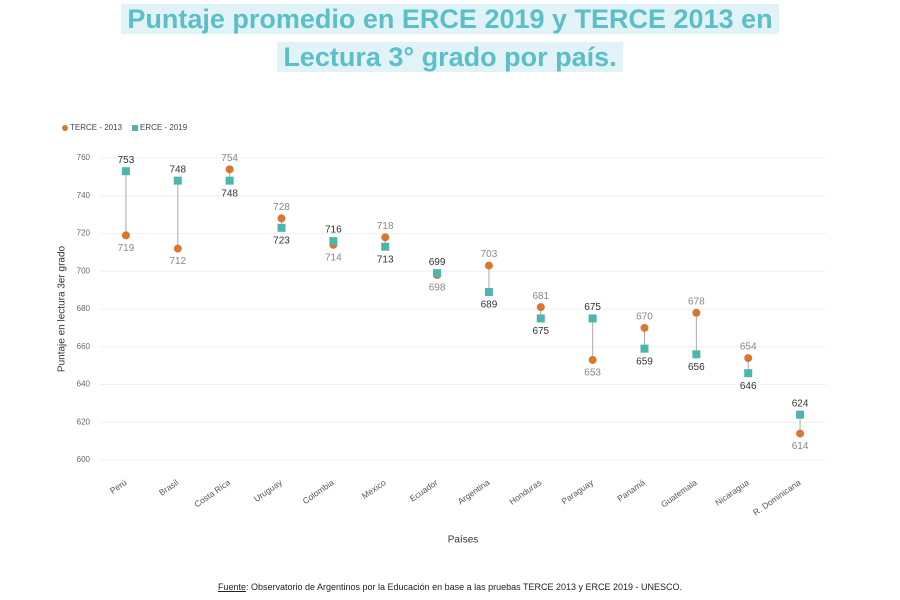  Describe the element at coordinates (126, 248) in the screenshot. I see `value-label: 719` at that location.